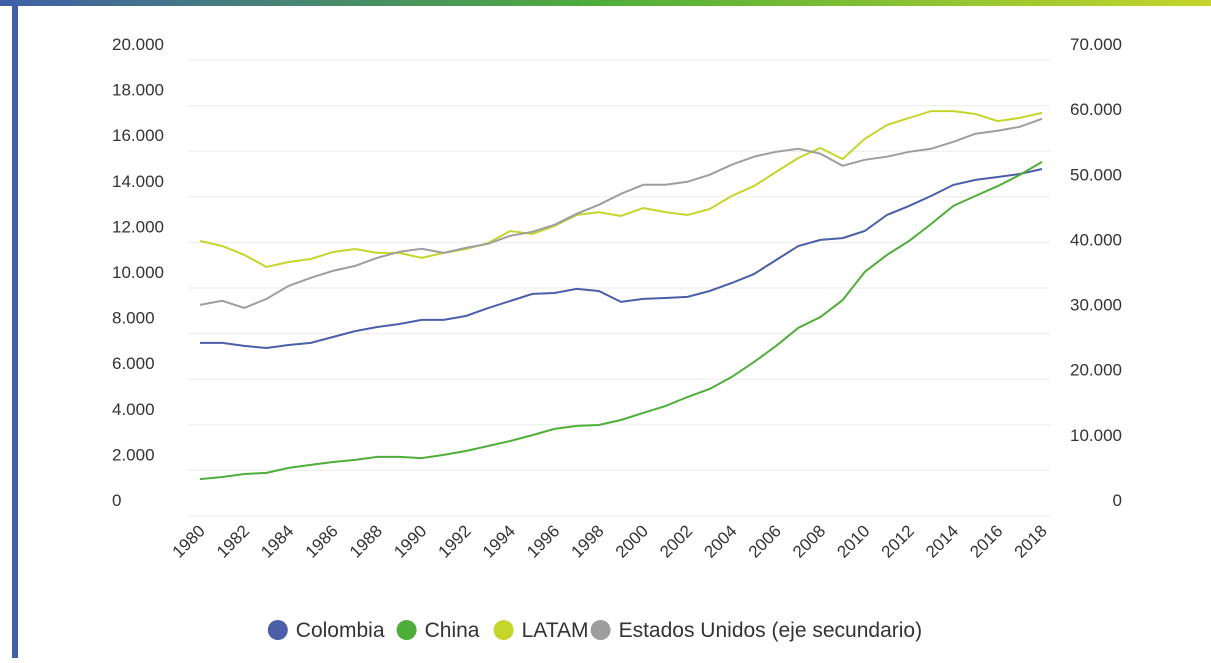 This screenshot has height=663, width=1211. Describe the element at coordinates (15, 329) in the screenshot. I see `left-border` at that location.